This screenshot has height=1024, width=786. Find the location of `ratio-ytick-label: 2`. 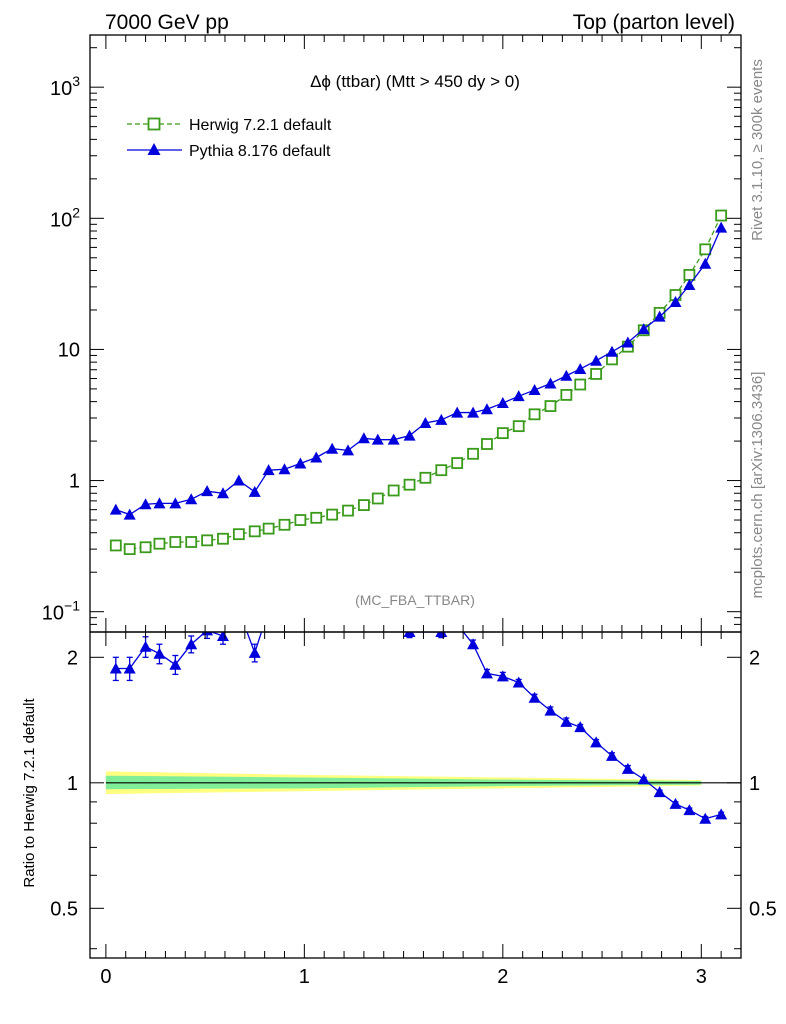

ratio-ytick-label: 2 is located at coordinates (72, 658).